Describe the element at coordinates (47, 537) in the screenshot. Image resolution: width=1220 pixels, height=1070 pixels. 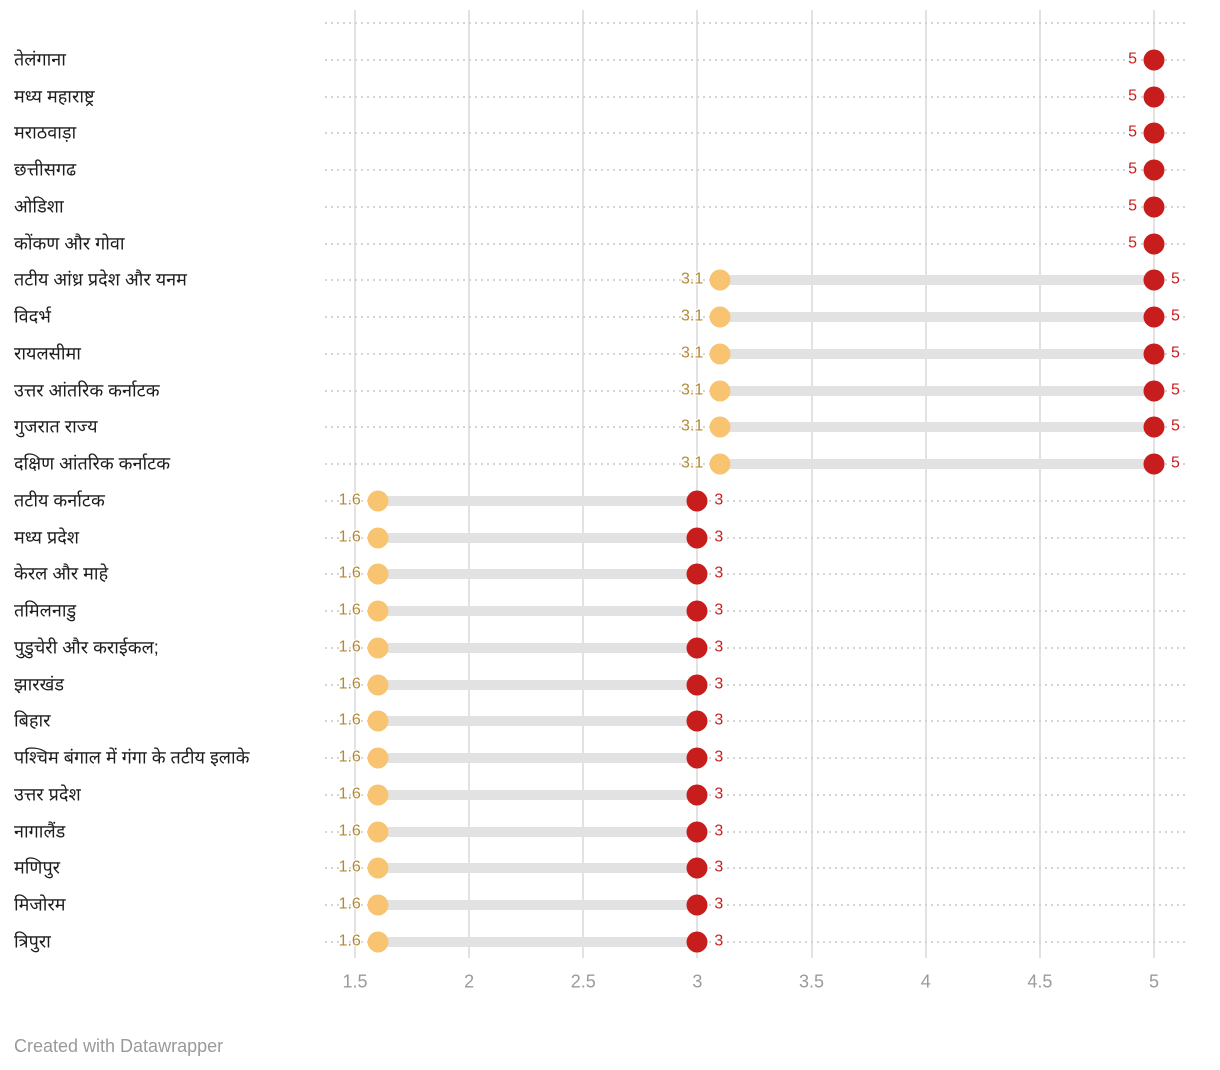
I see `row-label: मध्य प्रदेश` at that location.